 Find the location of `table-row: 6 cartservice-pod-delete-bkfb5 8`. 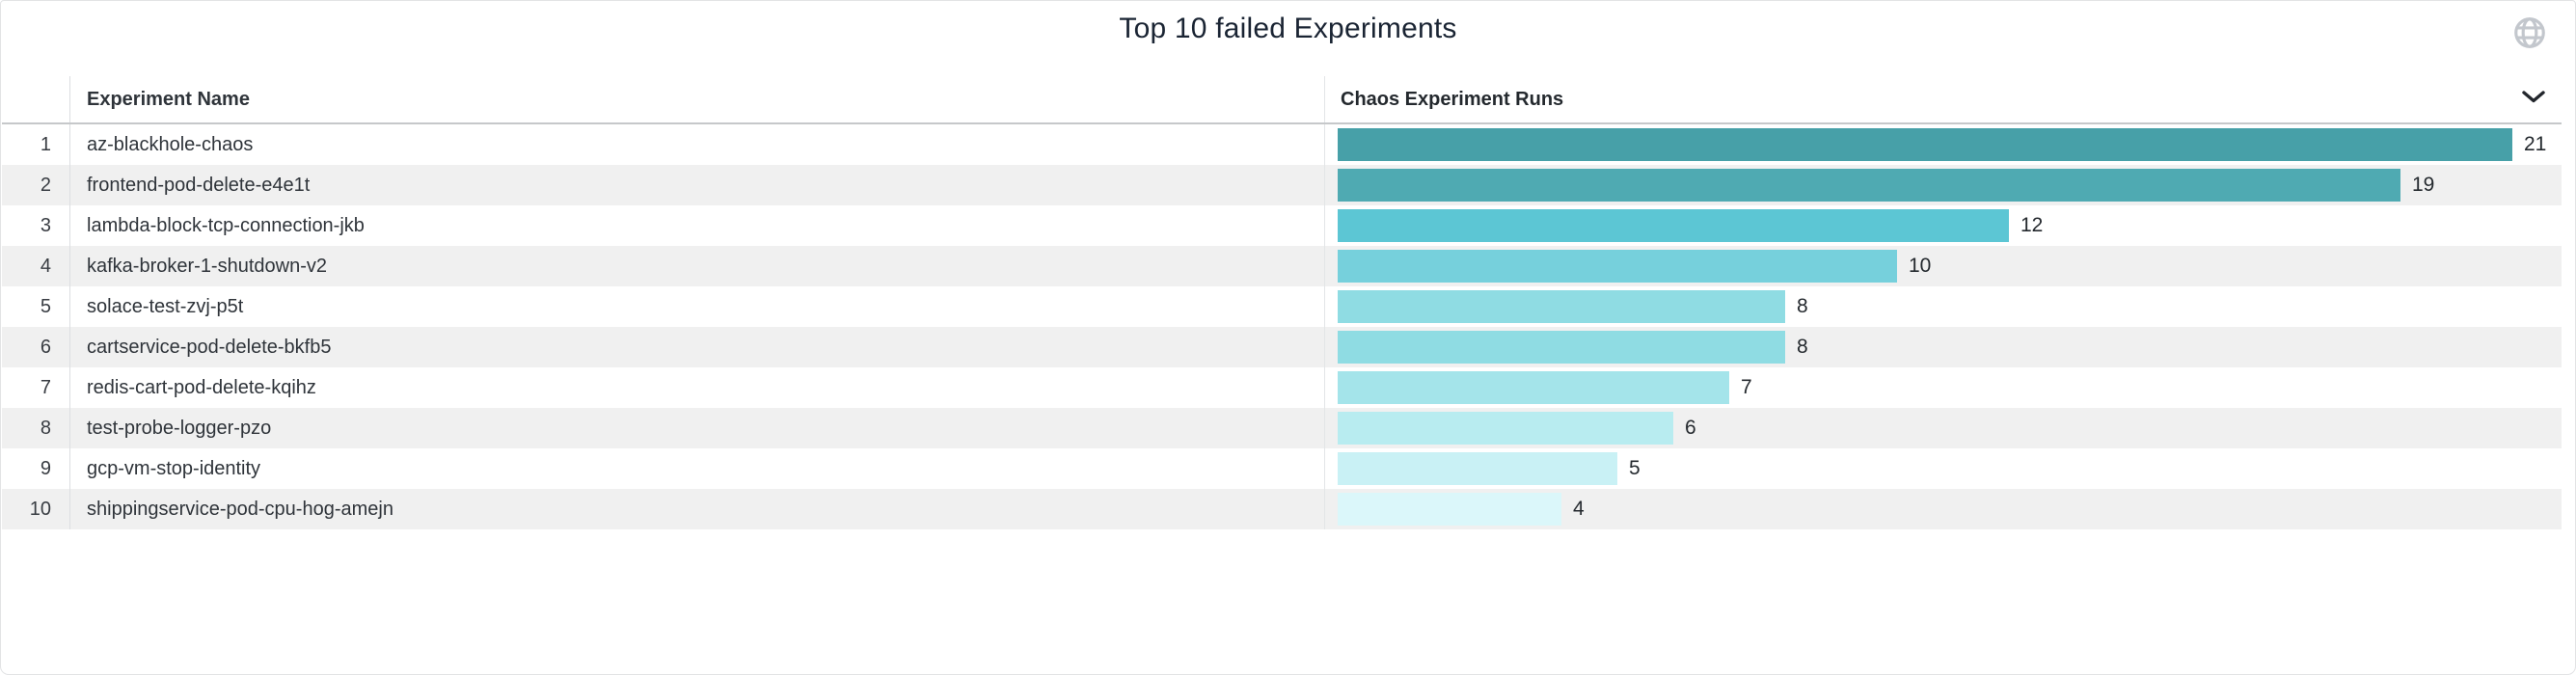

table-row: 6 cartservice-pod-delete-bkfb5 8 is located at coordinates (1282, 347).